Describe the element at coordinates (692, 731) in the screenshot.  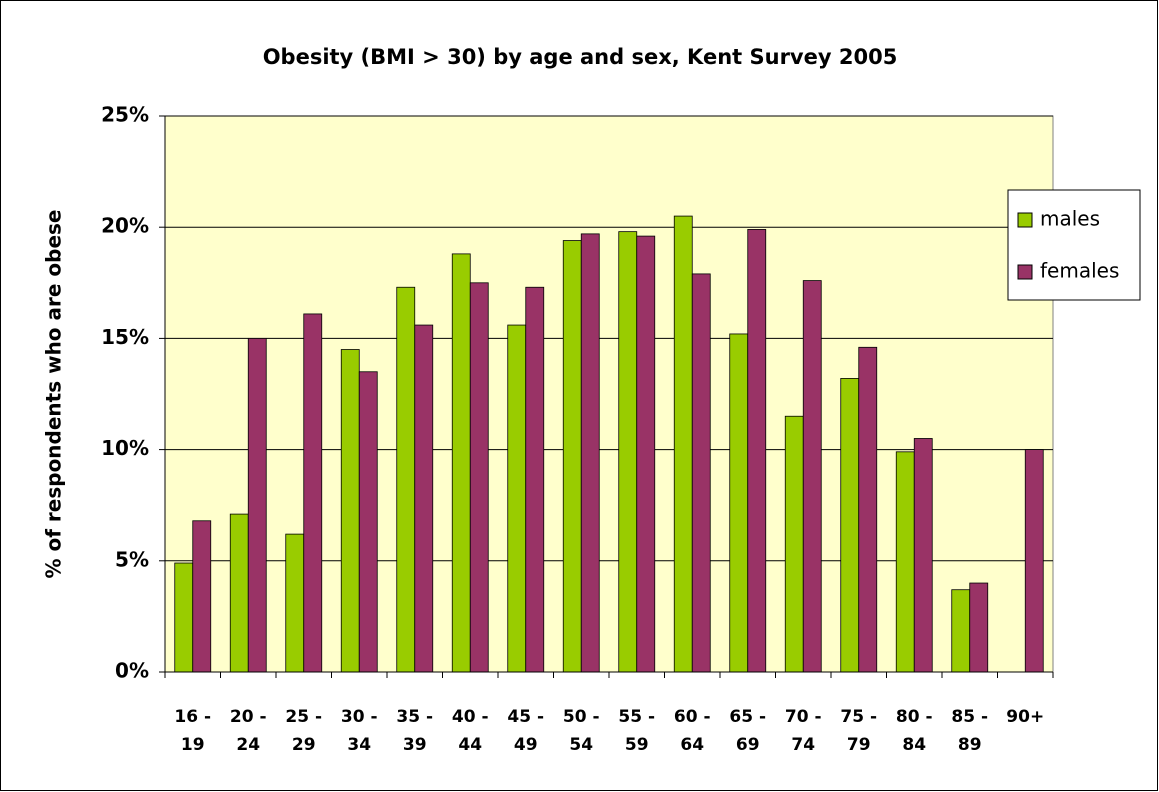
I see `x-tick-label: 60 - 64` at that location.